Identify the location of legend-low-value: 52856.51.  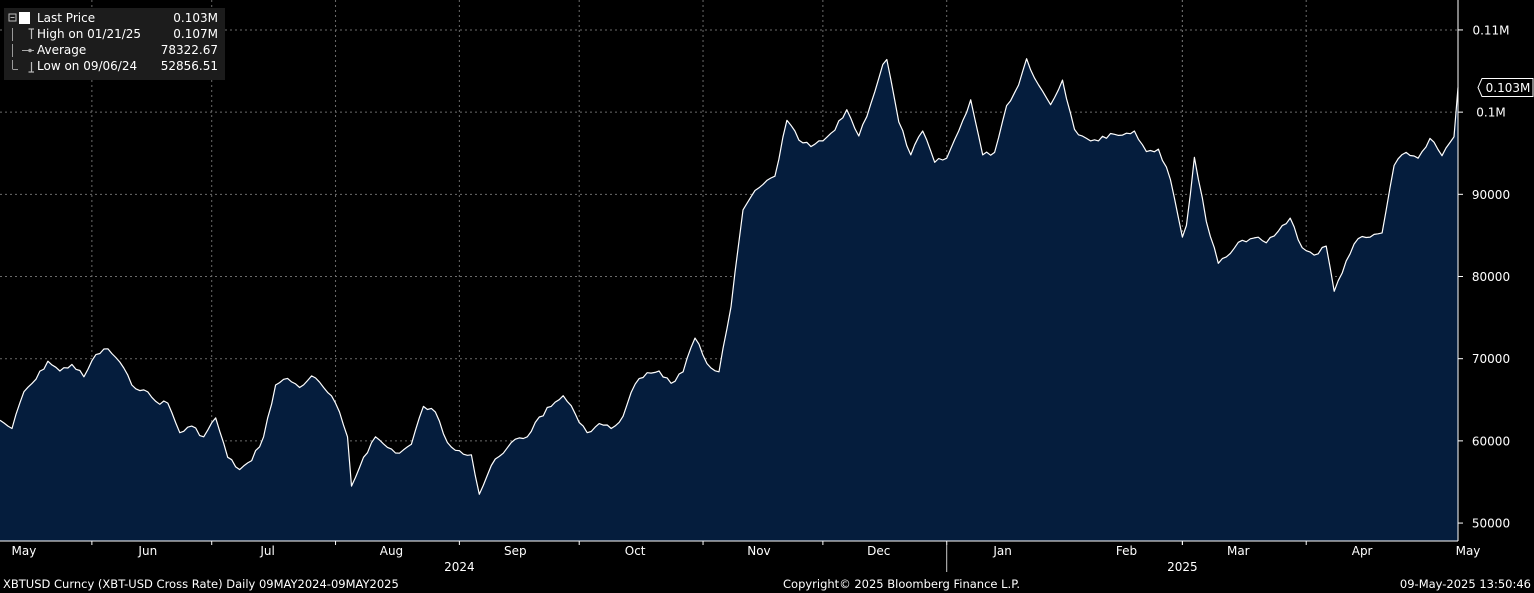
(189, 66).